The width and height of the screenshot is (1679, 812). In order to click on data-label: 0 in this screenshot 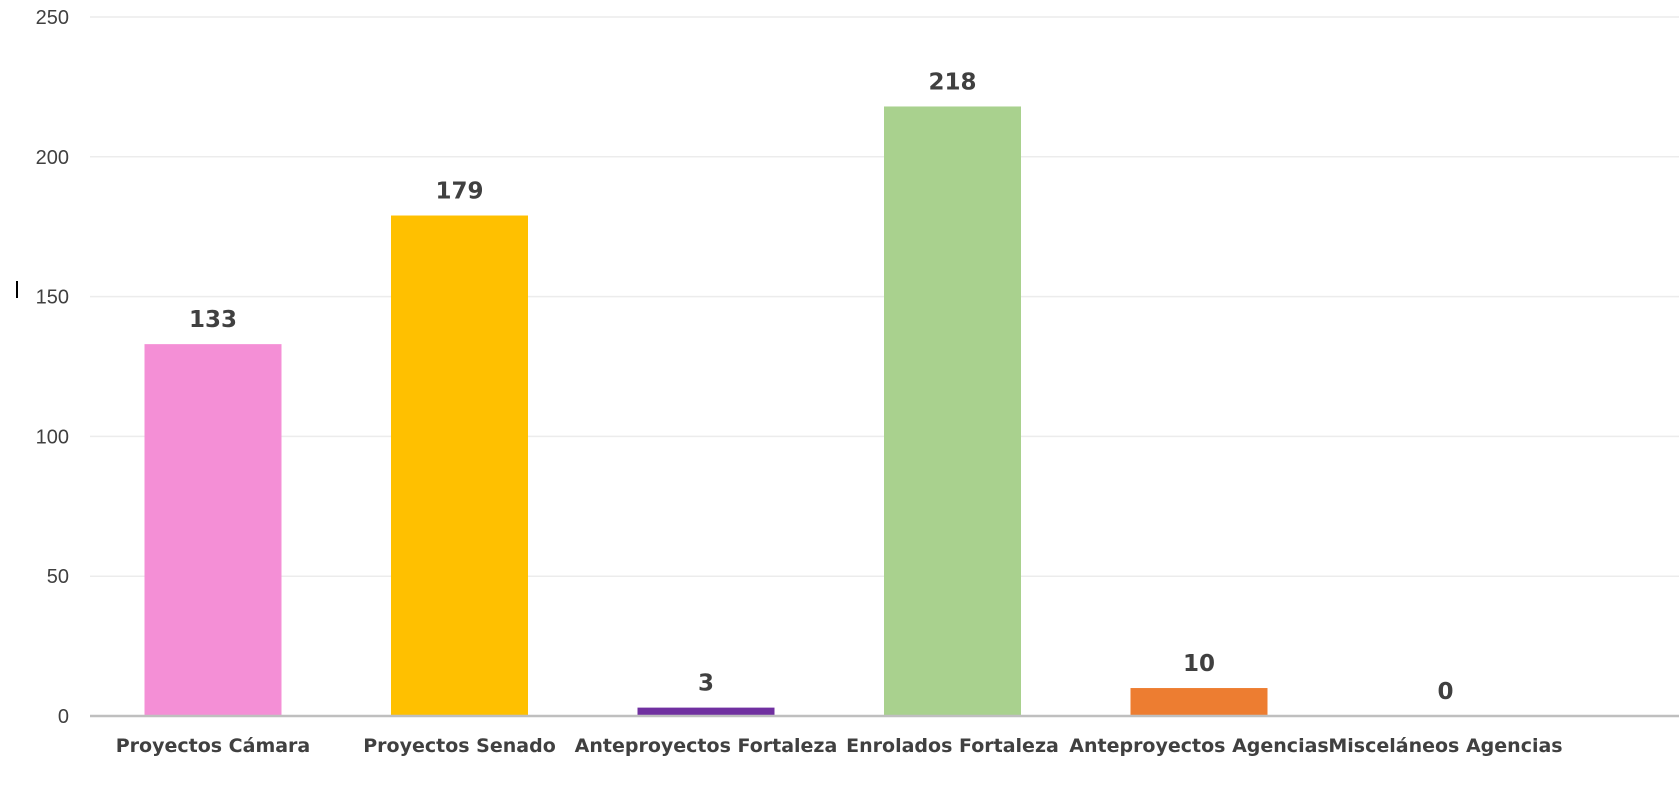, I will do `click(1445, 692)`.